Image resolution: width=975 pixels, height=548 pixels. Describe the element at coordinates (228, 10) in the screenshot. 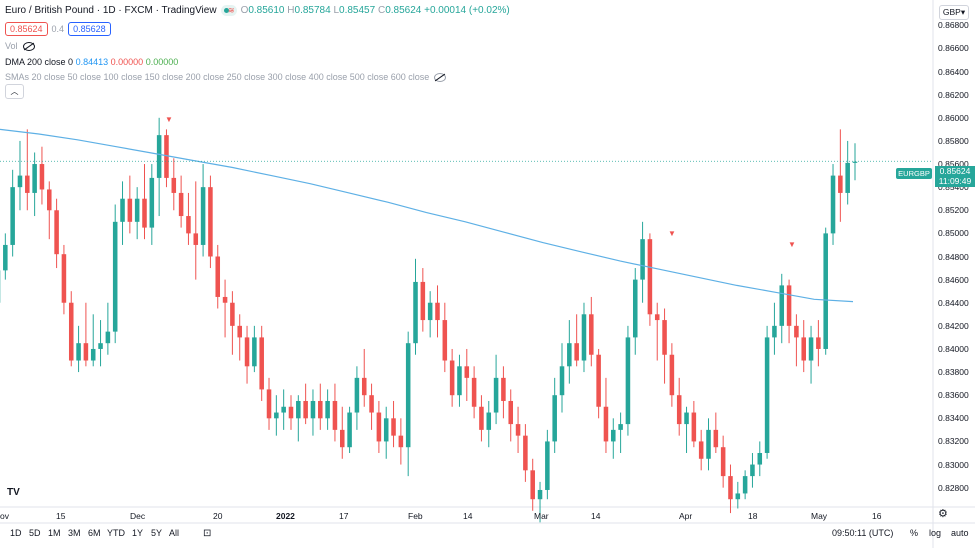

I see `market-status-icon: ≋` at that location.